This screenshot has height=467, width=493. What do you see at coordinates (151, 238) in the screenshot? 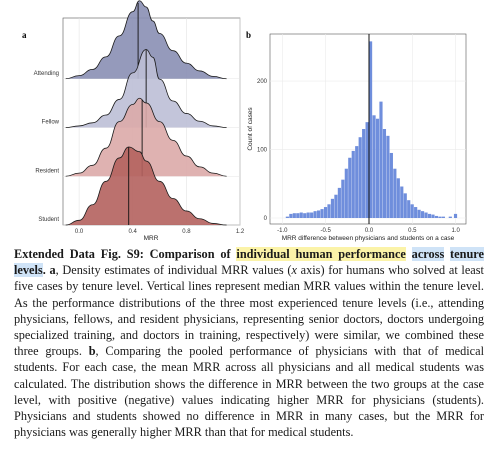
I see `ridgeline-x-axis-label: MRR` at bounding box center [151, 238].